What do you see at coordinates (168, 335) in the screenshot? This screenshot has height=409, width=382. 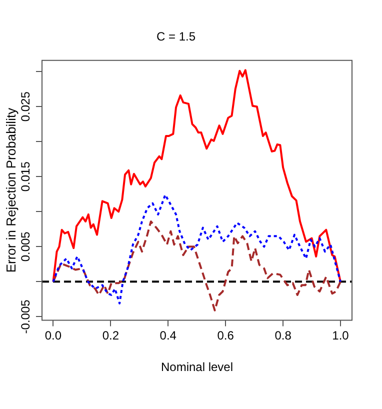 I see `x-tick-label: 0.4` at bounding box center [168, 335].